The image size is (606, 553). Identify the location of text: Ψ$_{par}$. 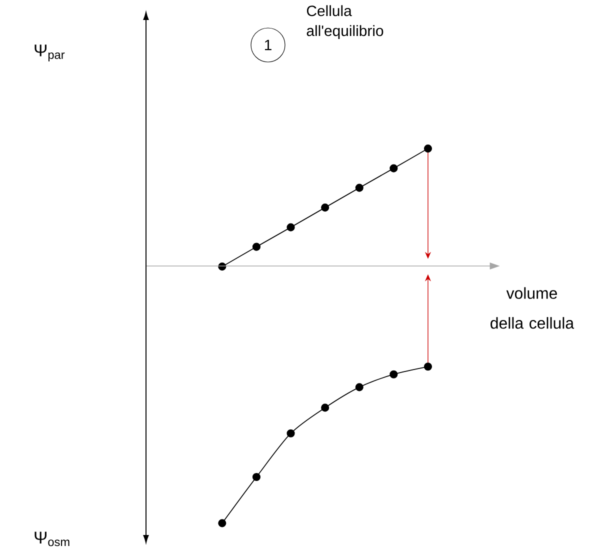
(49, 53).